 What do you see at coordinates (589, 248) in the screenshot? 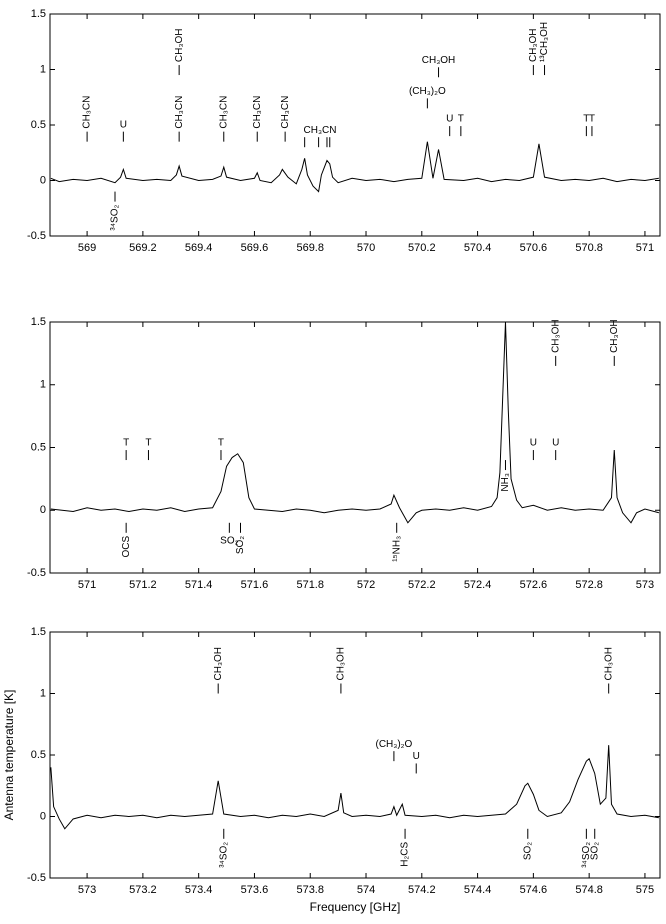
I see `x-tick-label: 570.8` at bounding box center [589, 248].